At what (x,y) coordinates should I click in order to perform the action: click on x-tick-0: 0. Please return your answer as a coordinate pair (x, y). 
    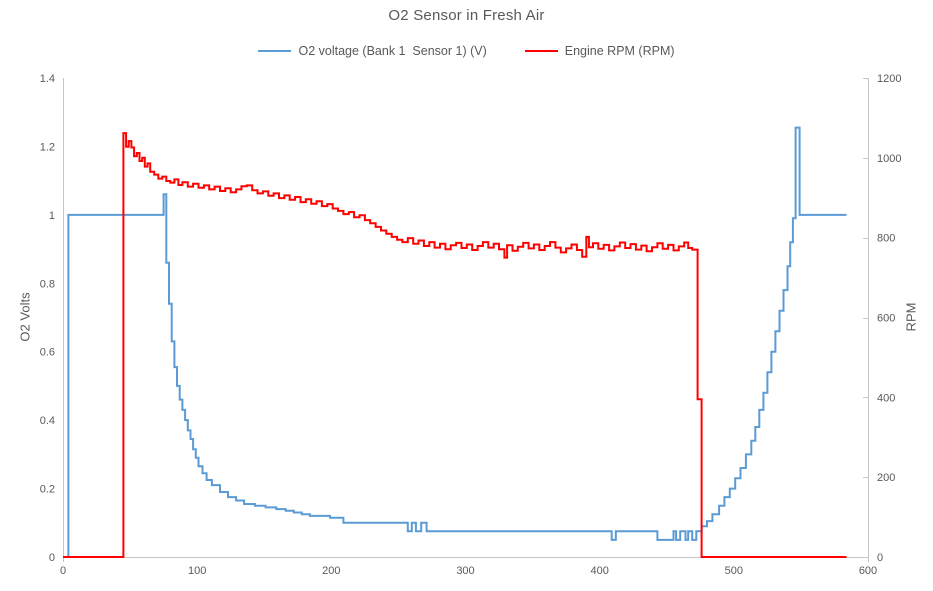
    Looking at the image, I should click on (63, 571).